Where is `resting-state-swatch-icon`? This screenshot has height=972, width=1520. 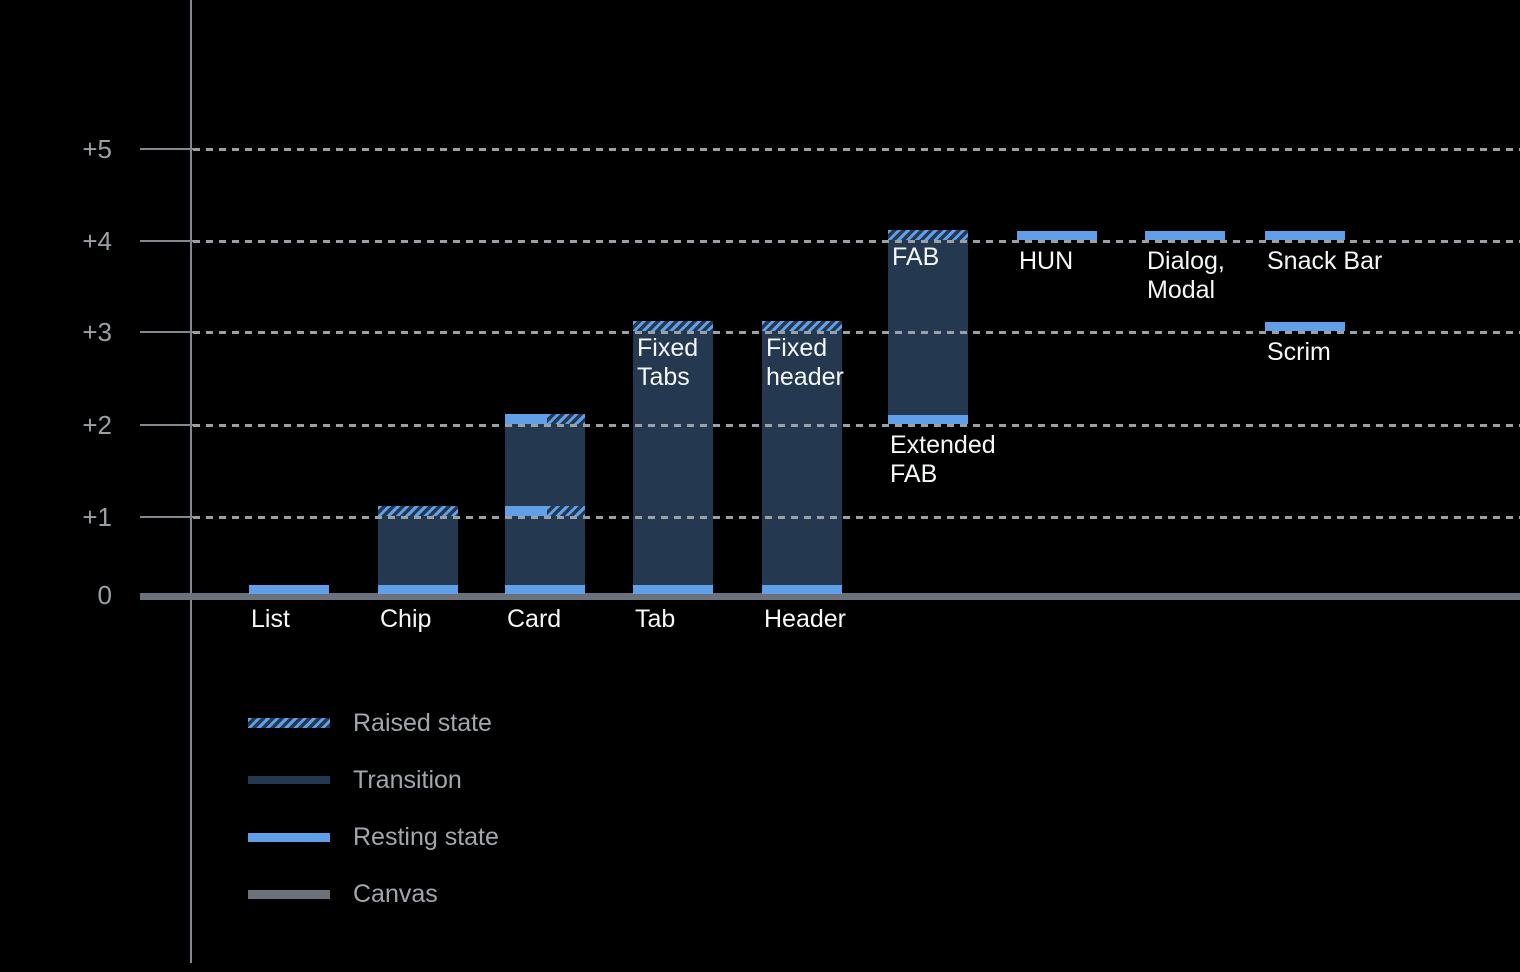
resting-state-swatch-icon is located at coordinates (289, 837).